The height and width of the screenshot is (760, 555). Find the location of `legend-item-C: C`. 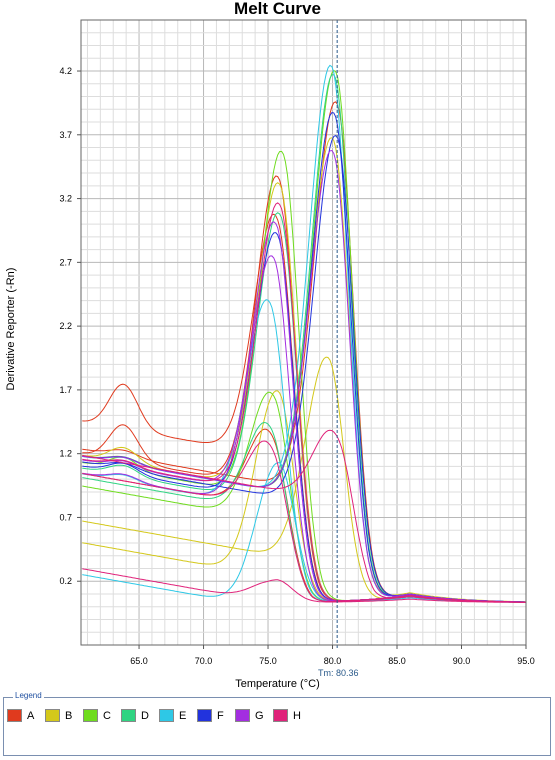

legend-item-C: C is located at coordinates (102, 715).